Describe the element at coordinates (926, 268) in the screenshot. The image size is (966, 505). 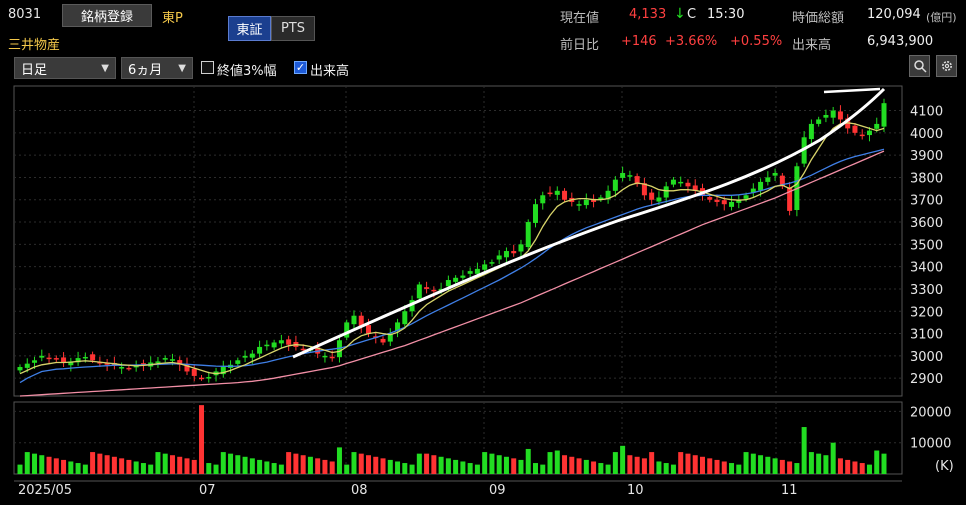
I see `price-tick-label: 3400` at that location.